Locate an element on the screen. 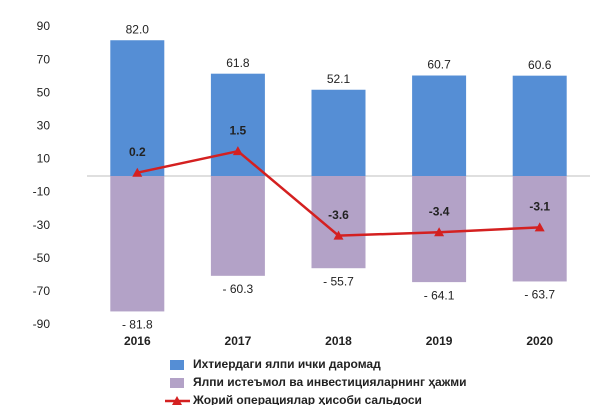 This screenshot has height=405, width=595. y-tick-label: -90 is located at coordinates (42, 324).